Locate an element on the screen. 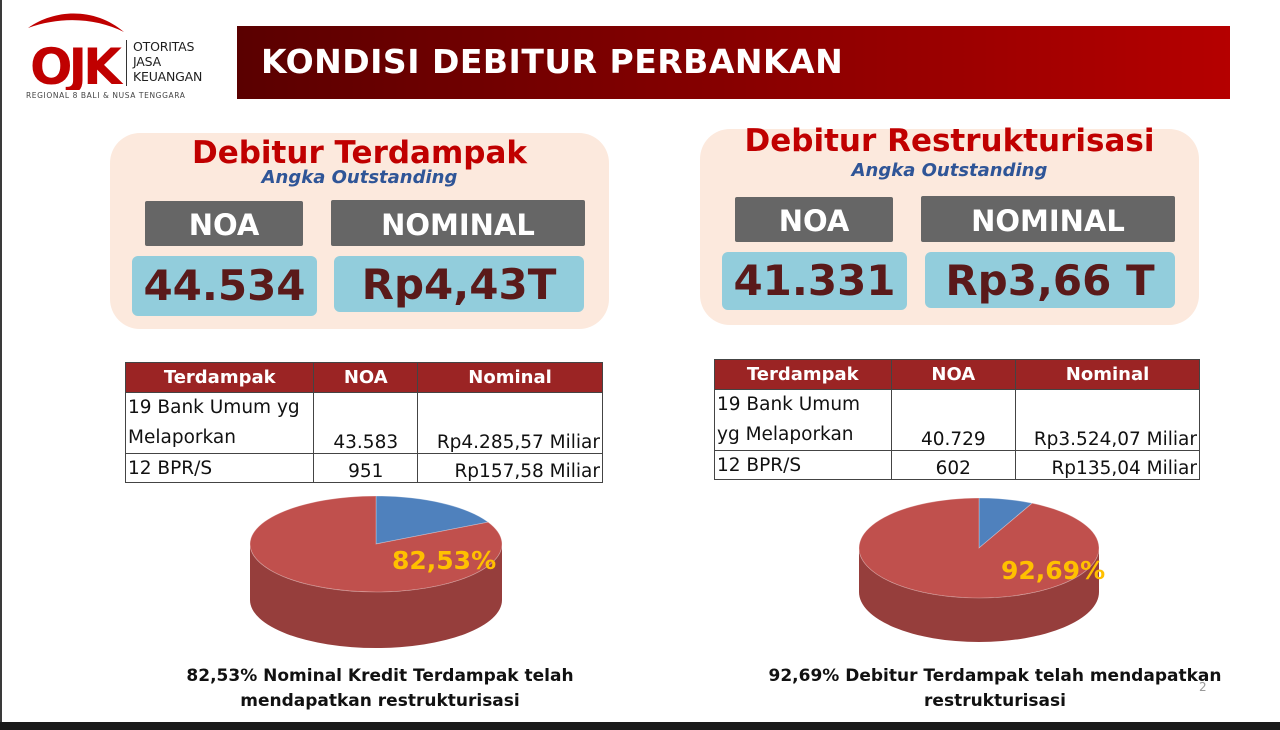  screen-bottom-bar is located at coordinates (640, 726).